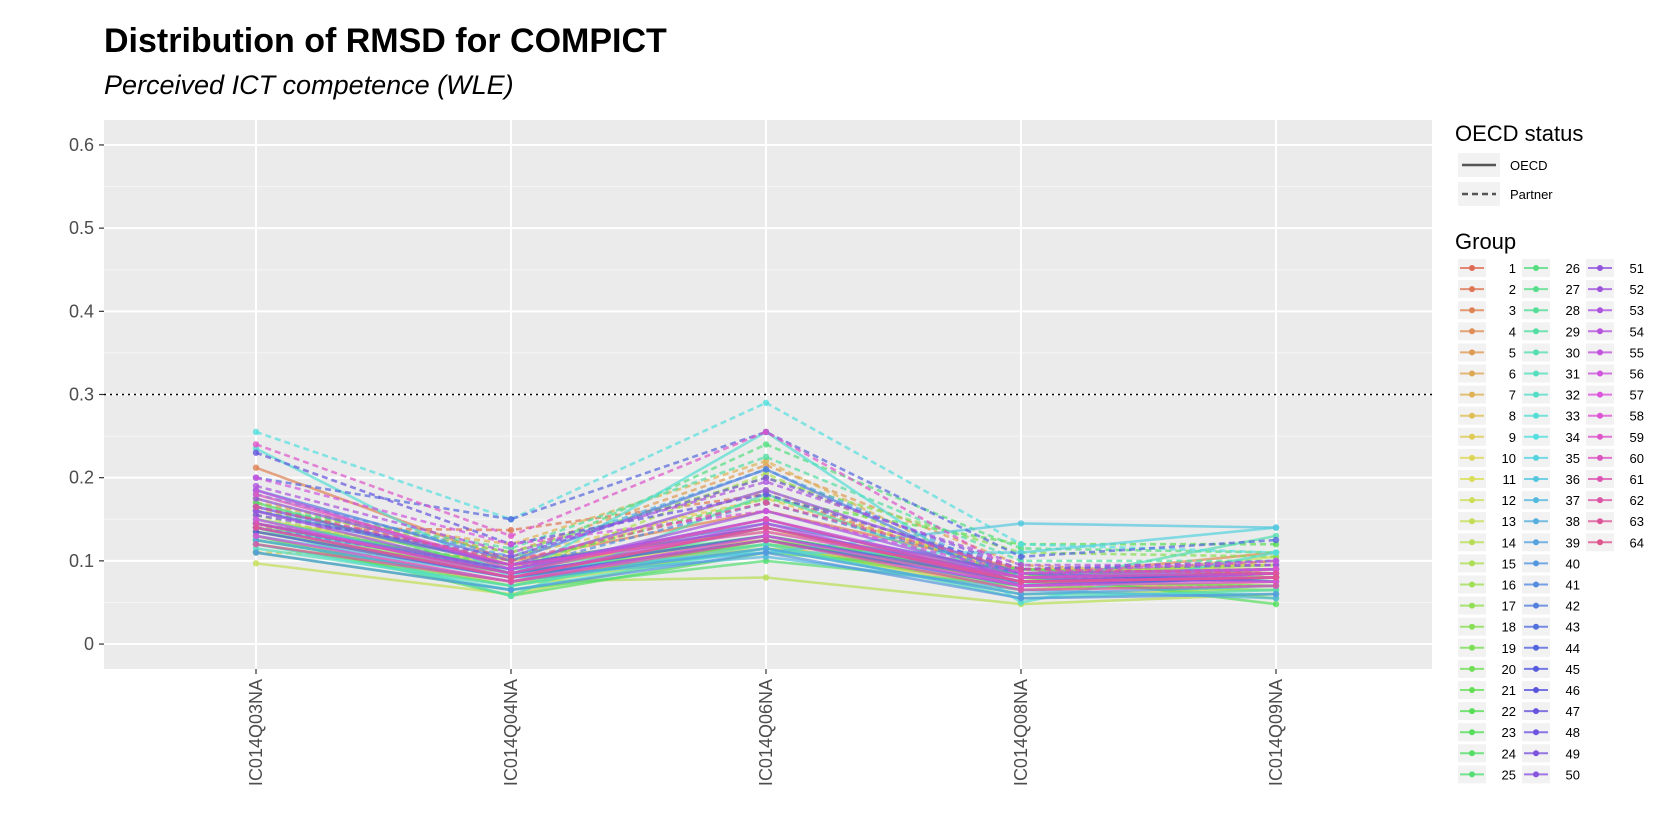  Describe the element at coordinates (1573, 352) in the screenshot. I see `legend-group-label: 30` at that location.